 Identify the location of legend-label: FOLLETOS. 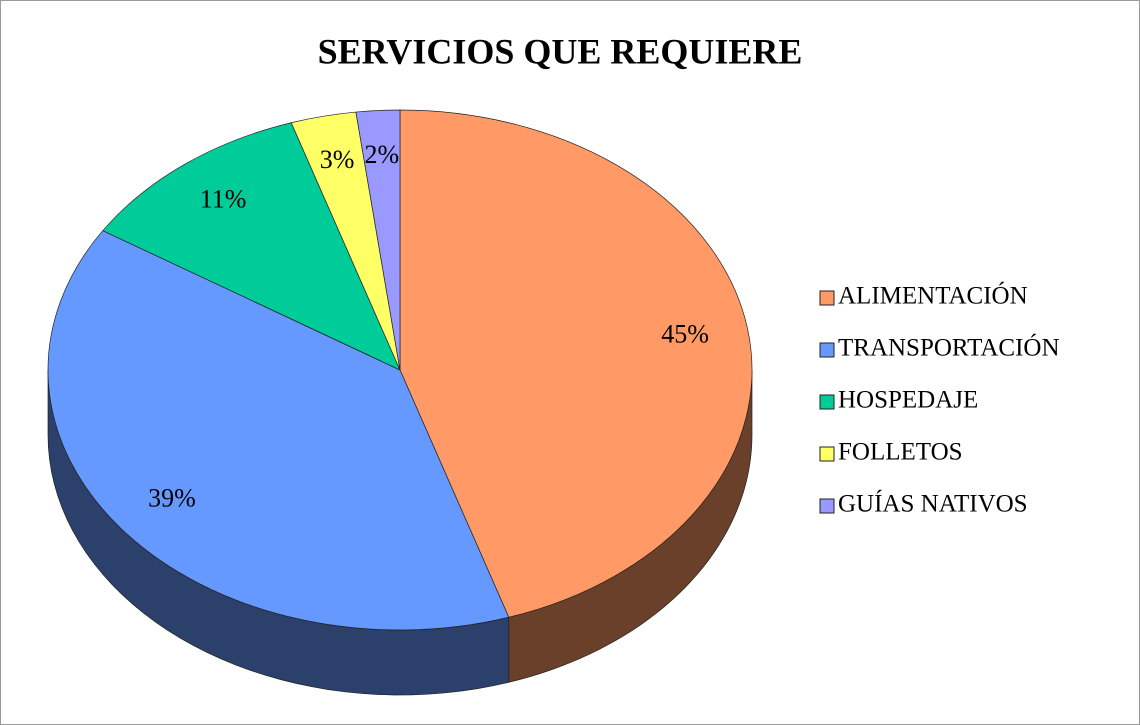
(900, 452).